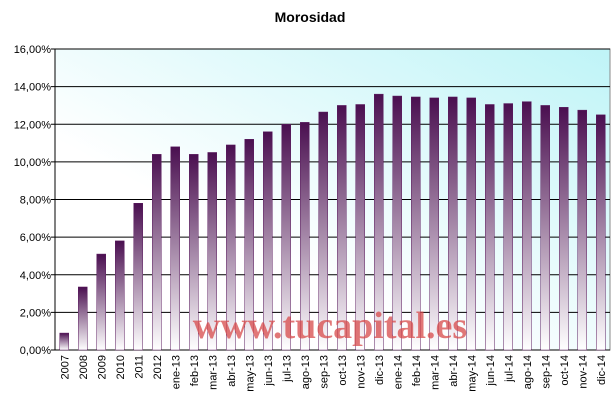 The height and width of the screenshot is (409, 615). What do you see at coordinates (330, 326) in the screenshot?
I see `watermark: www.tucapital.es` at bounding box center [330, 326].